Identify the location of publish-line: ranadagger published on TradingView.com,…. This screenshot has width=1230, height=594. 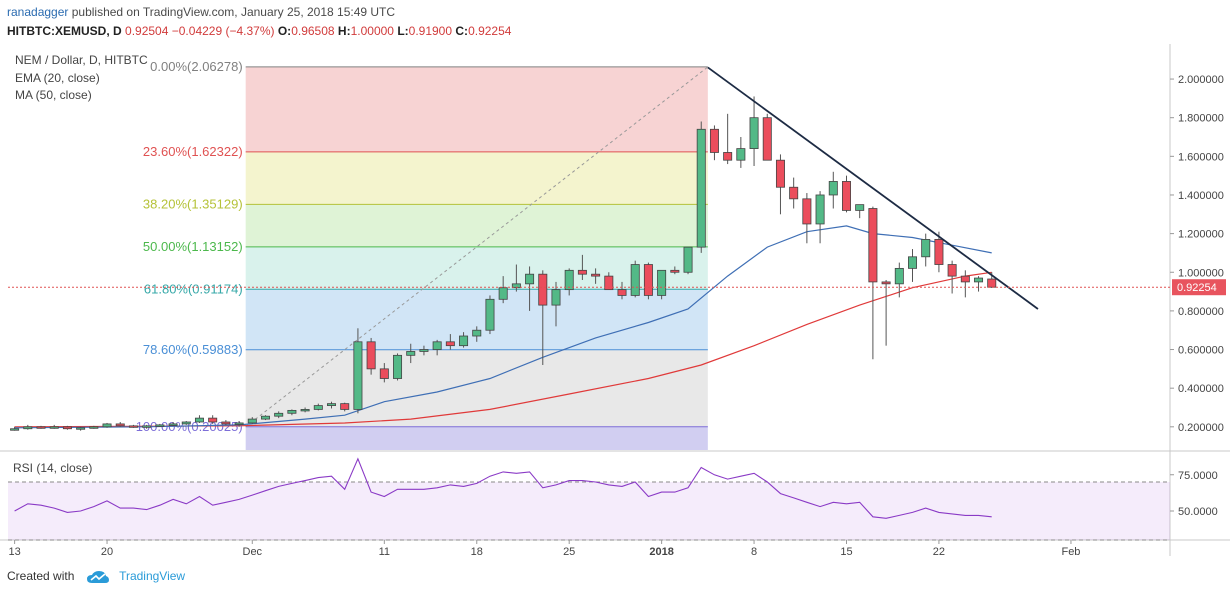
(201, 12).